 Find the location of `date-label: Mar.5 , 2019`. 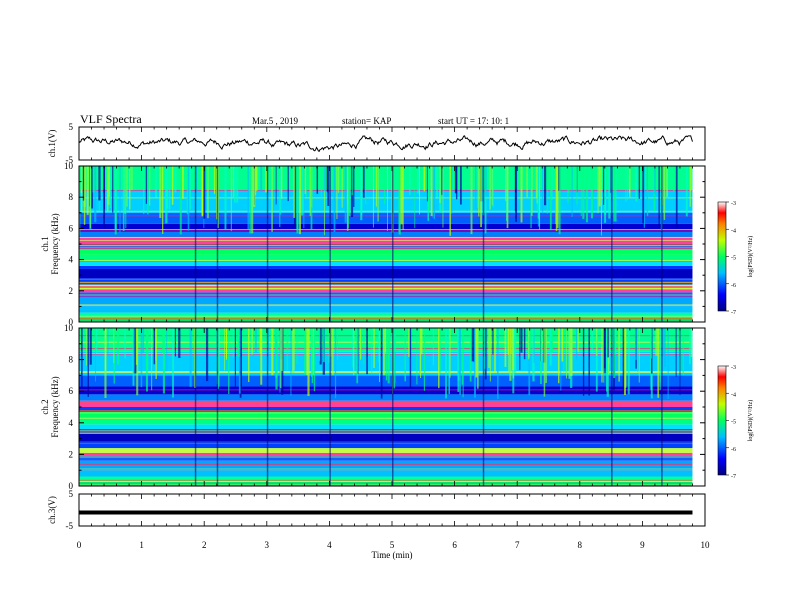

date-label: Mar.5 , 2019 is located at coordinates (275, 121).